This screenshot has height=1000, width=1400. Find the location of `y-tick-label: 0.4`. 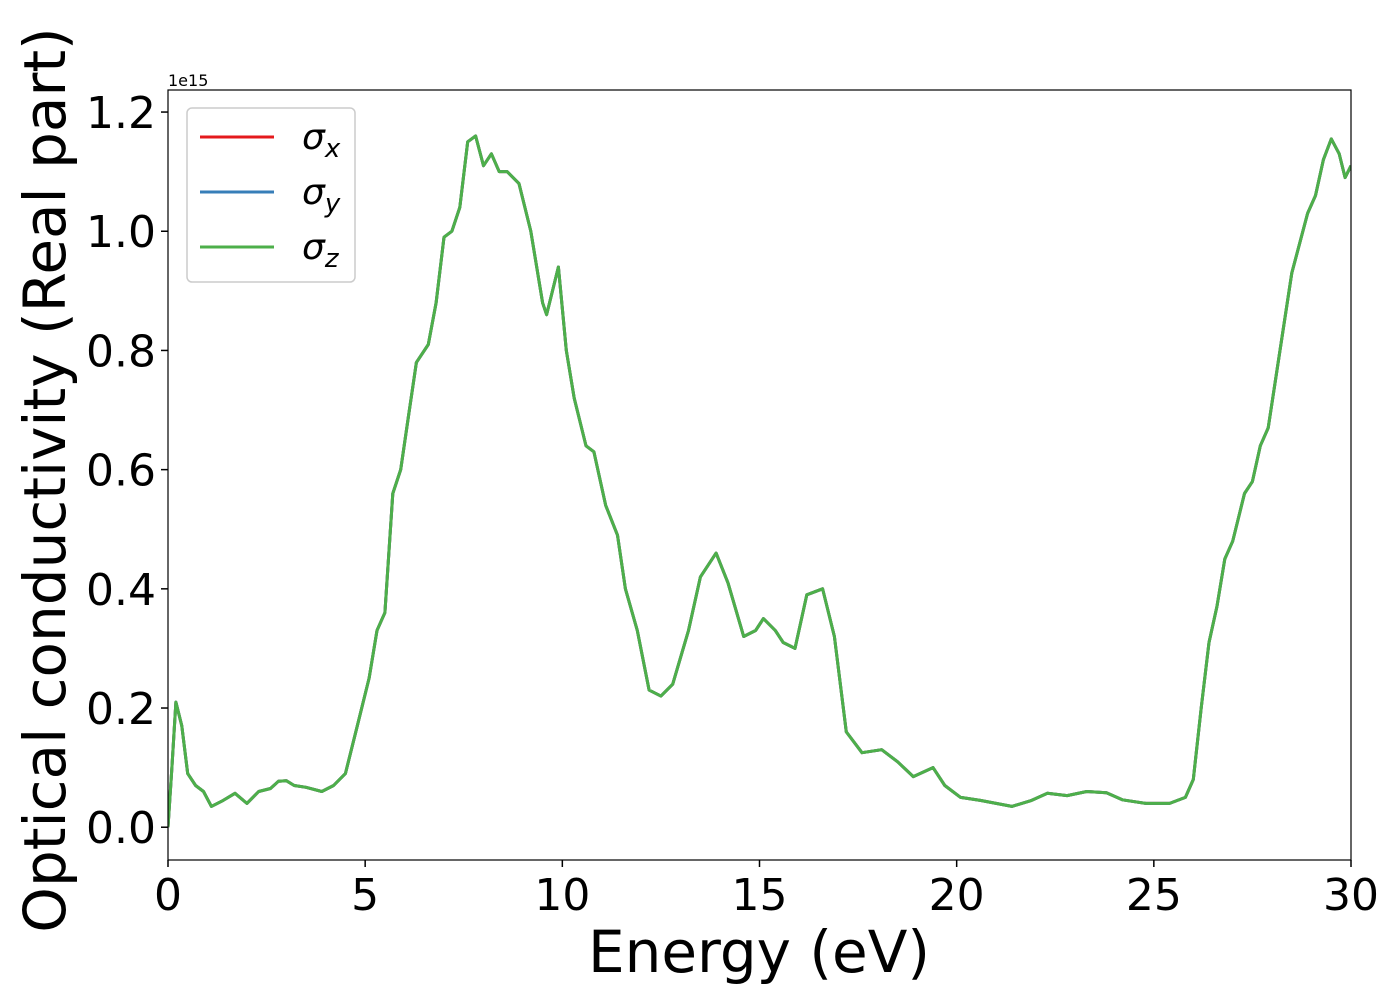

y-tick-label: 0.4 is located at coordinates (121, 590).